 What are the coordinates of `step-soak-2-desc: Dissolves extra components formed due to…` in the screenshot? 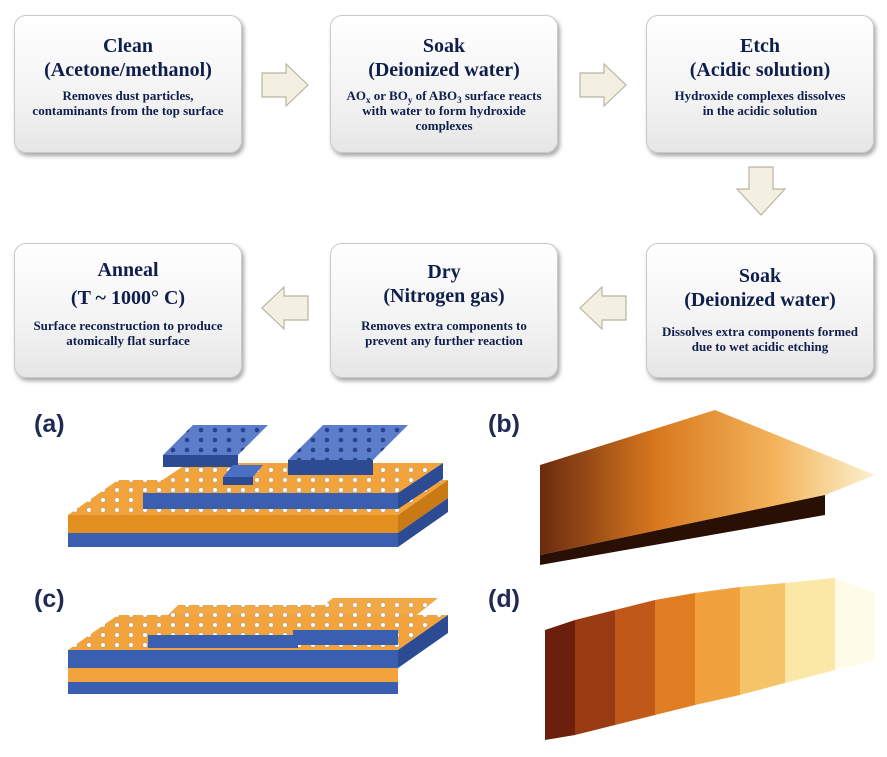 It's located at (760, 339).